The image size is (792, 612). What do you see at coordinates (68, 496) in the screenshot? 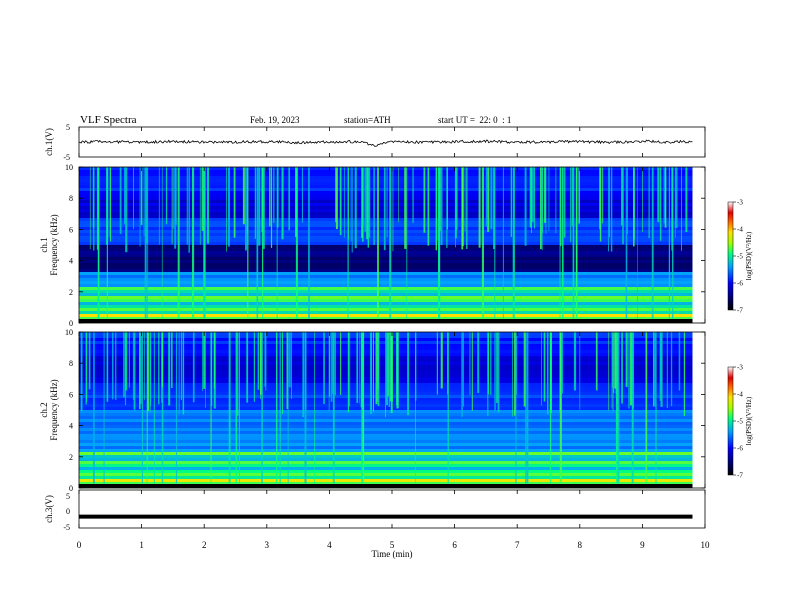
I see `ch3-ytick-top: 5` at bounding box center [68, 496].